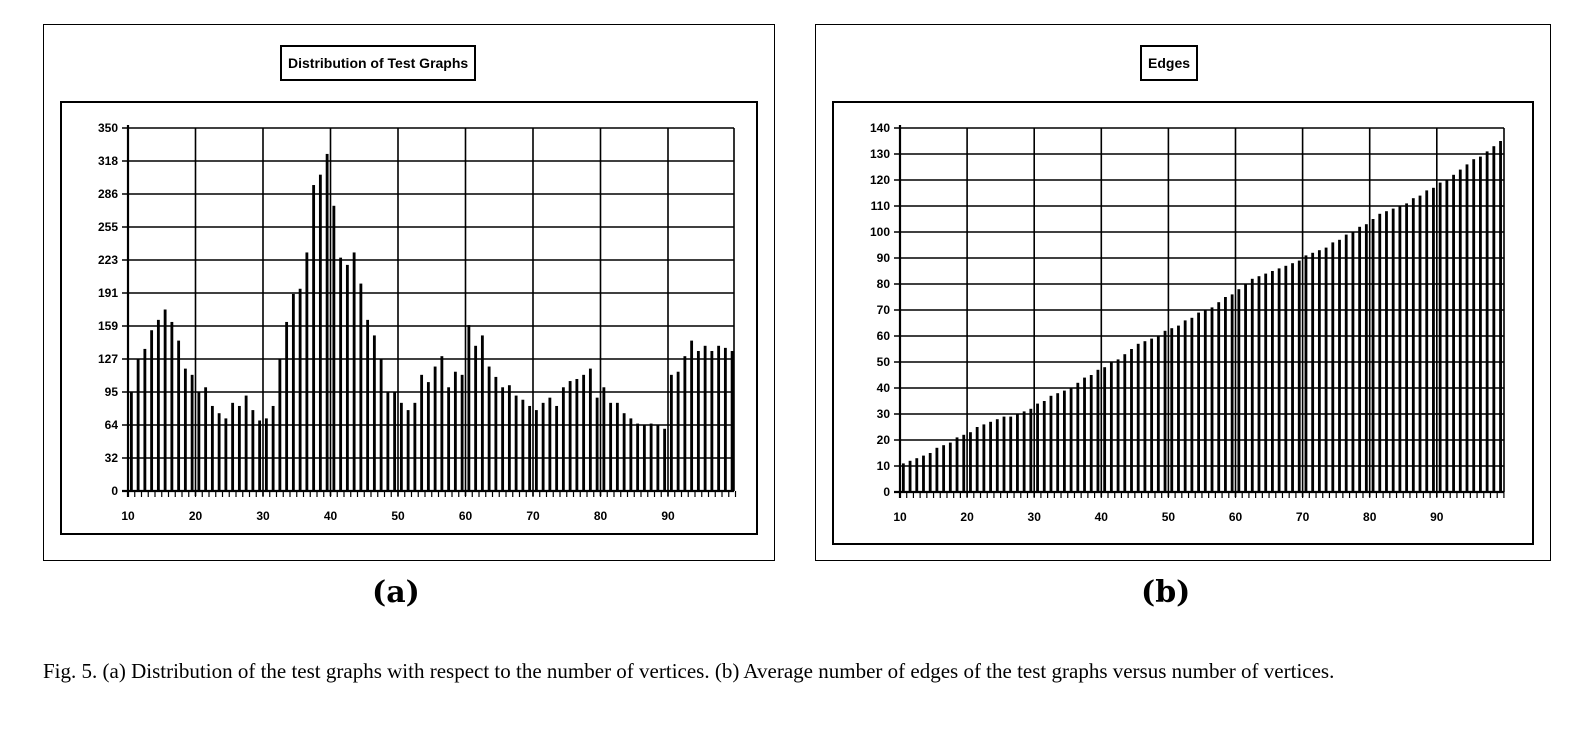 Image resolution: width=1576 pixels, height=748 pixels. Describe the element at coordinates (378, 63) in the screenshot. I see `chart-title-a: Distribution of Test Graphs` at that location.